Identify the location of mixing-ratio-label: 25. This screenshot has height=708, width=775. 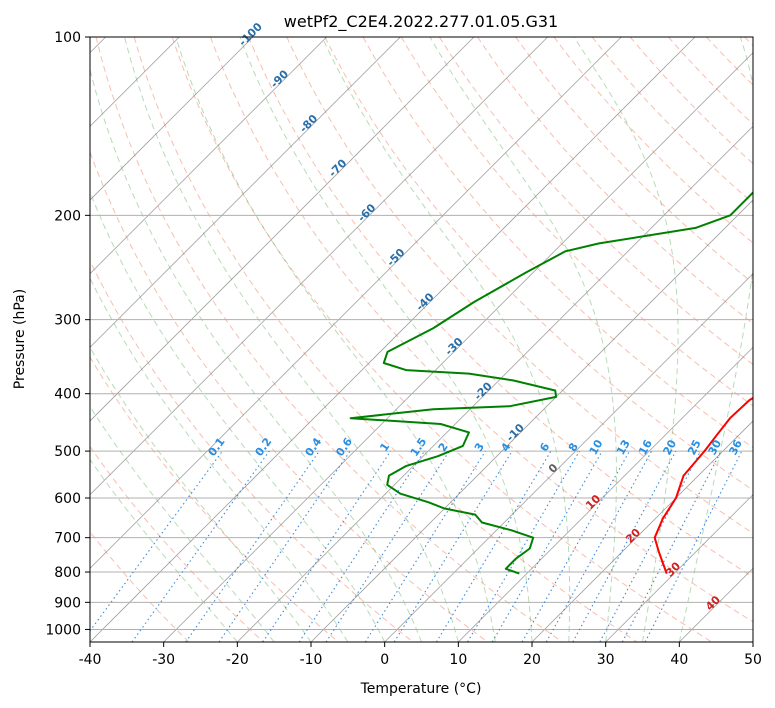
(694, 448).